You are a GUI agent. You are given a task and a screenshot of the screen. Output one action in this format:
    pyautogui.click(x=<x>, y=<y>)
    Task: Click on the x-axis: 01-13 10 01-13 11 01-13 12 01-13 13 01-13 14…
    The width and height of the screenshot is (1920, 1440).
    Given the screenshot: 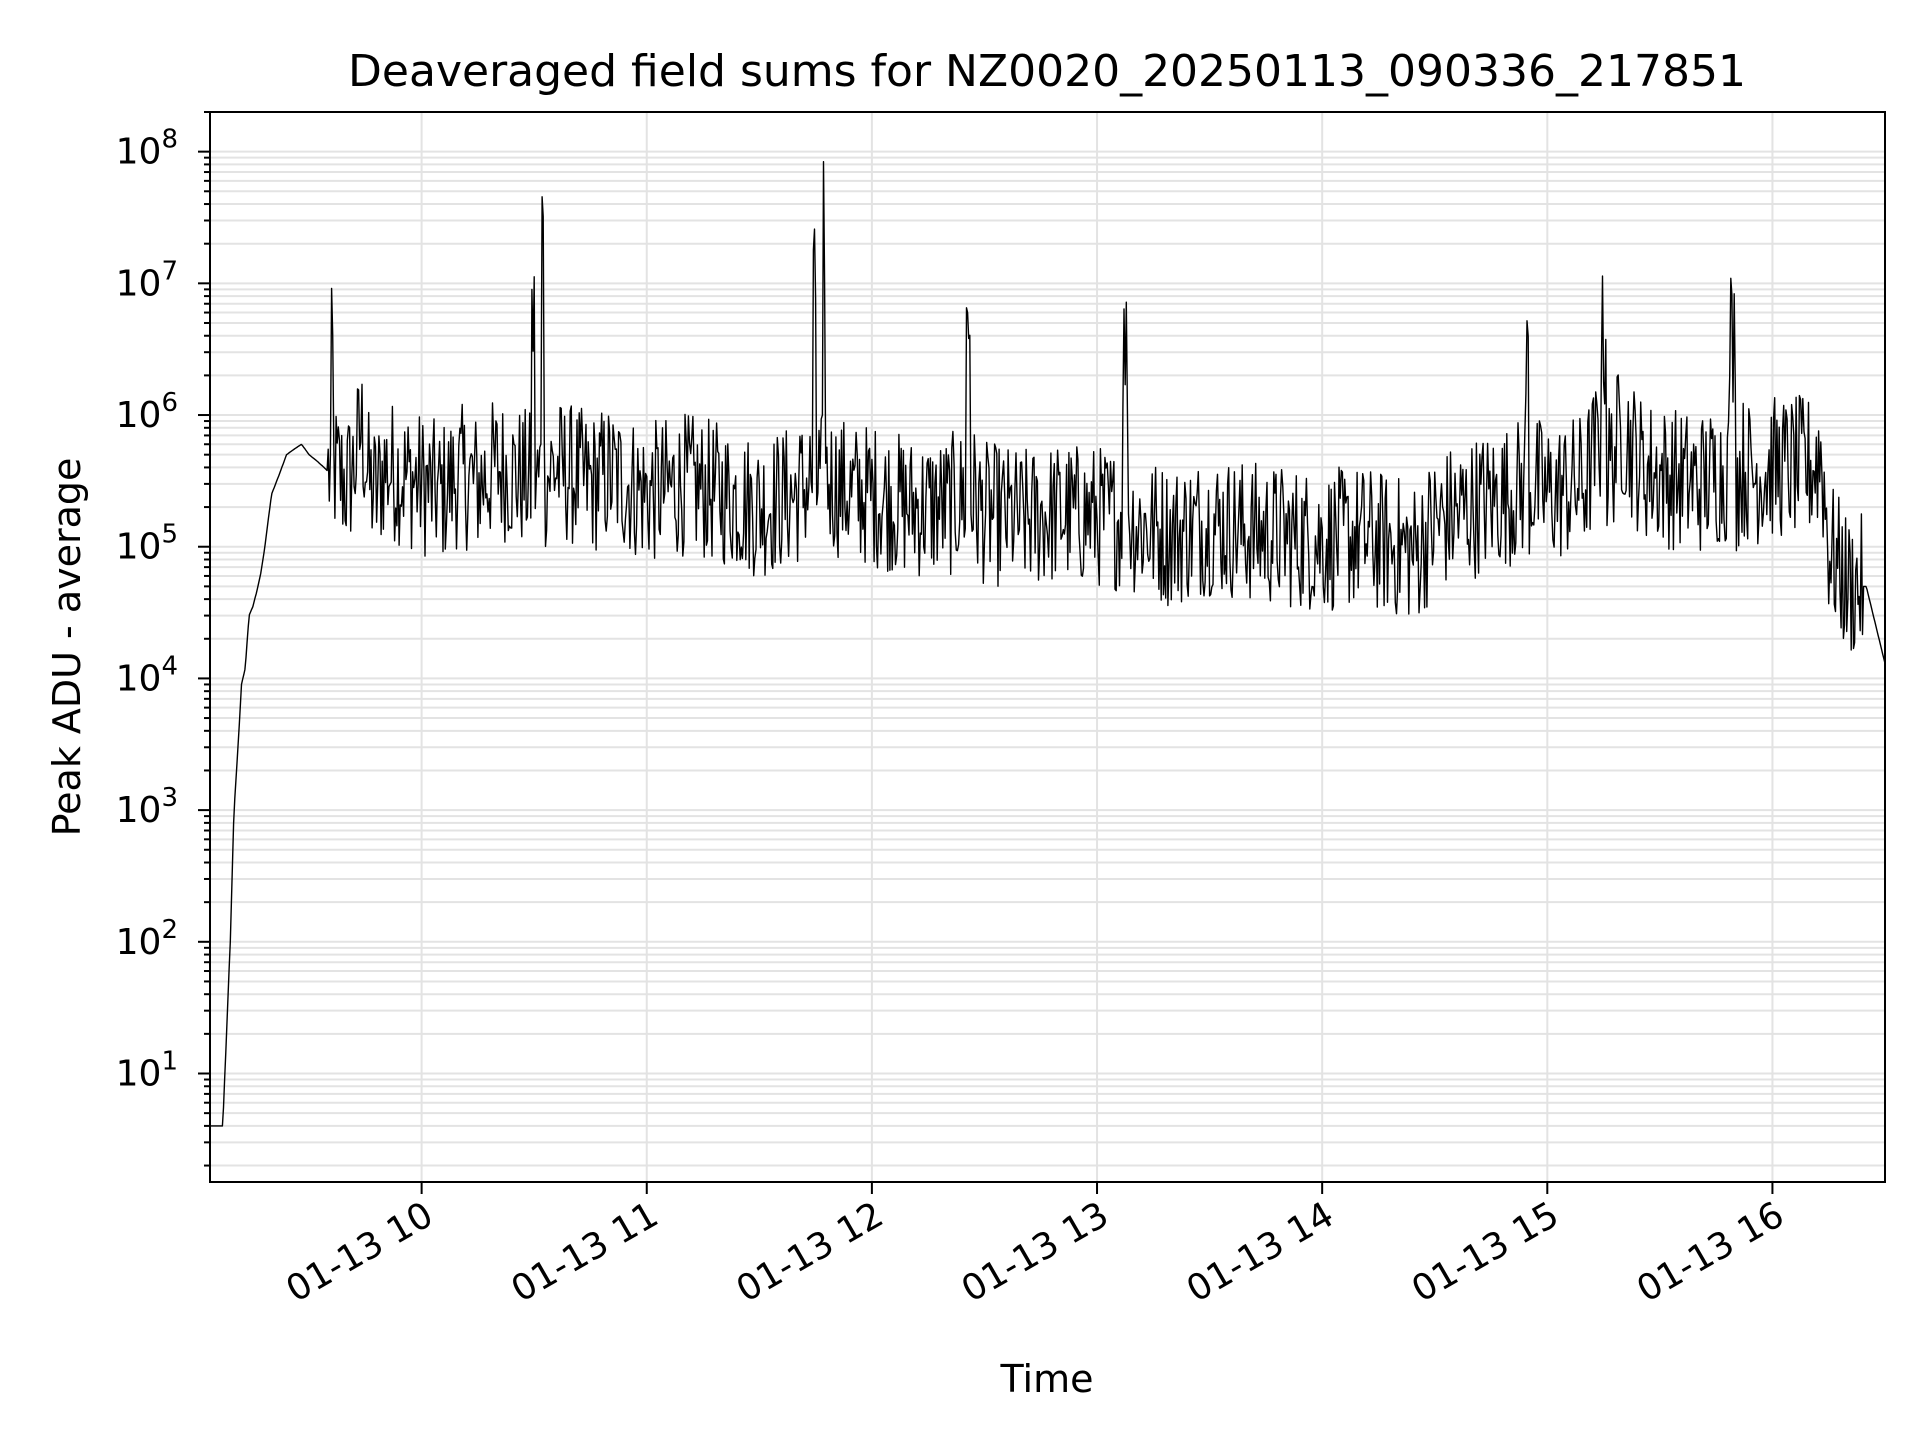 What is the action you would take?
    pyautogui.click(x=1035, y=1246)
    